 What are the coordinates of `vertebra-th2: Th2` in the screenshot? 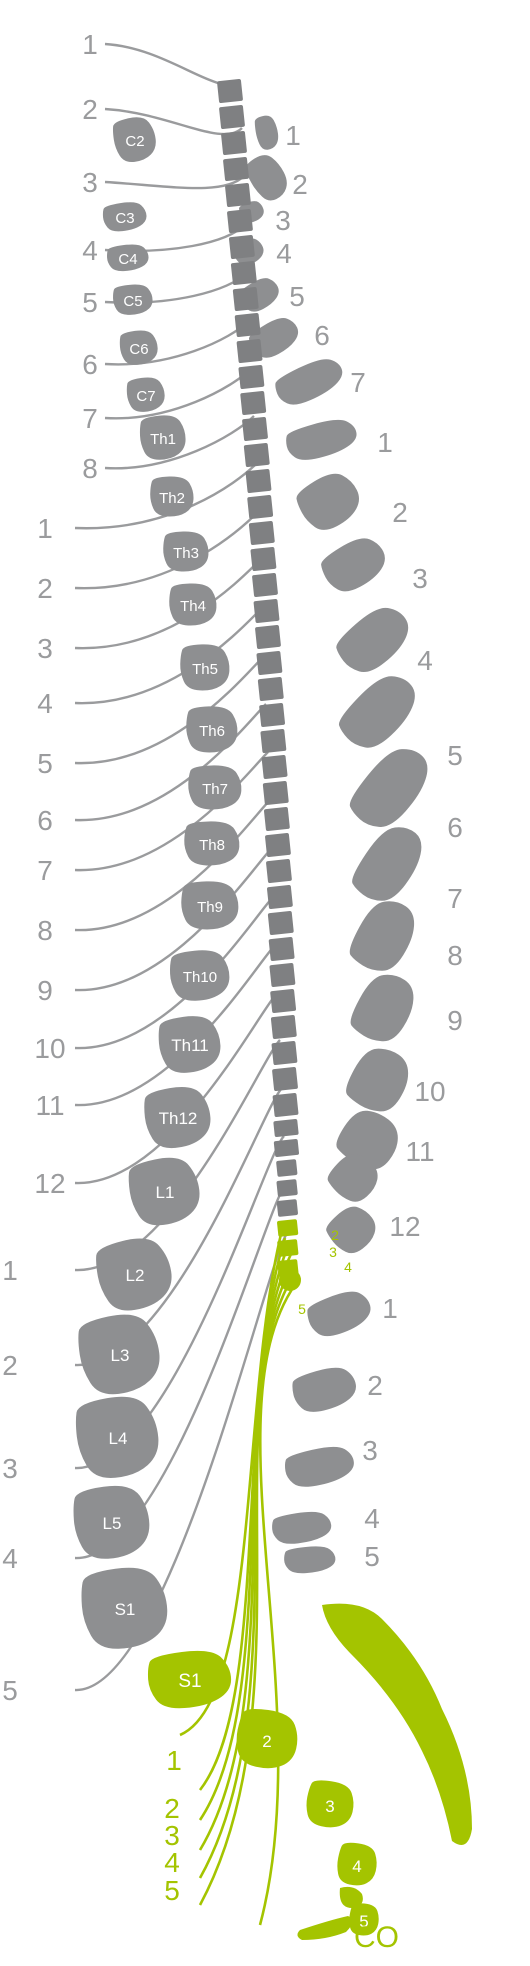 It's located at (172, 496).